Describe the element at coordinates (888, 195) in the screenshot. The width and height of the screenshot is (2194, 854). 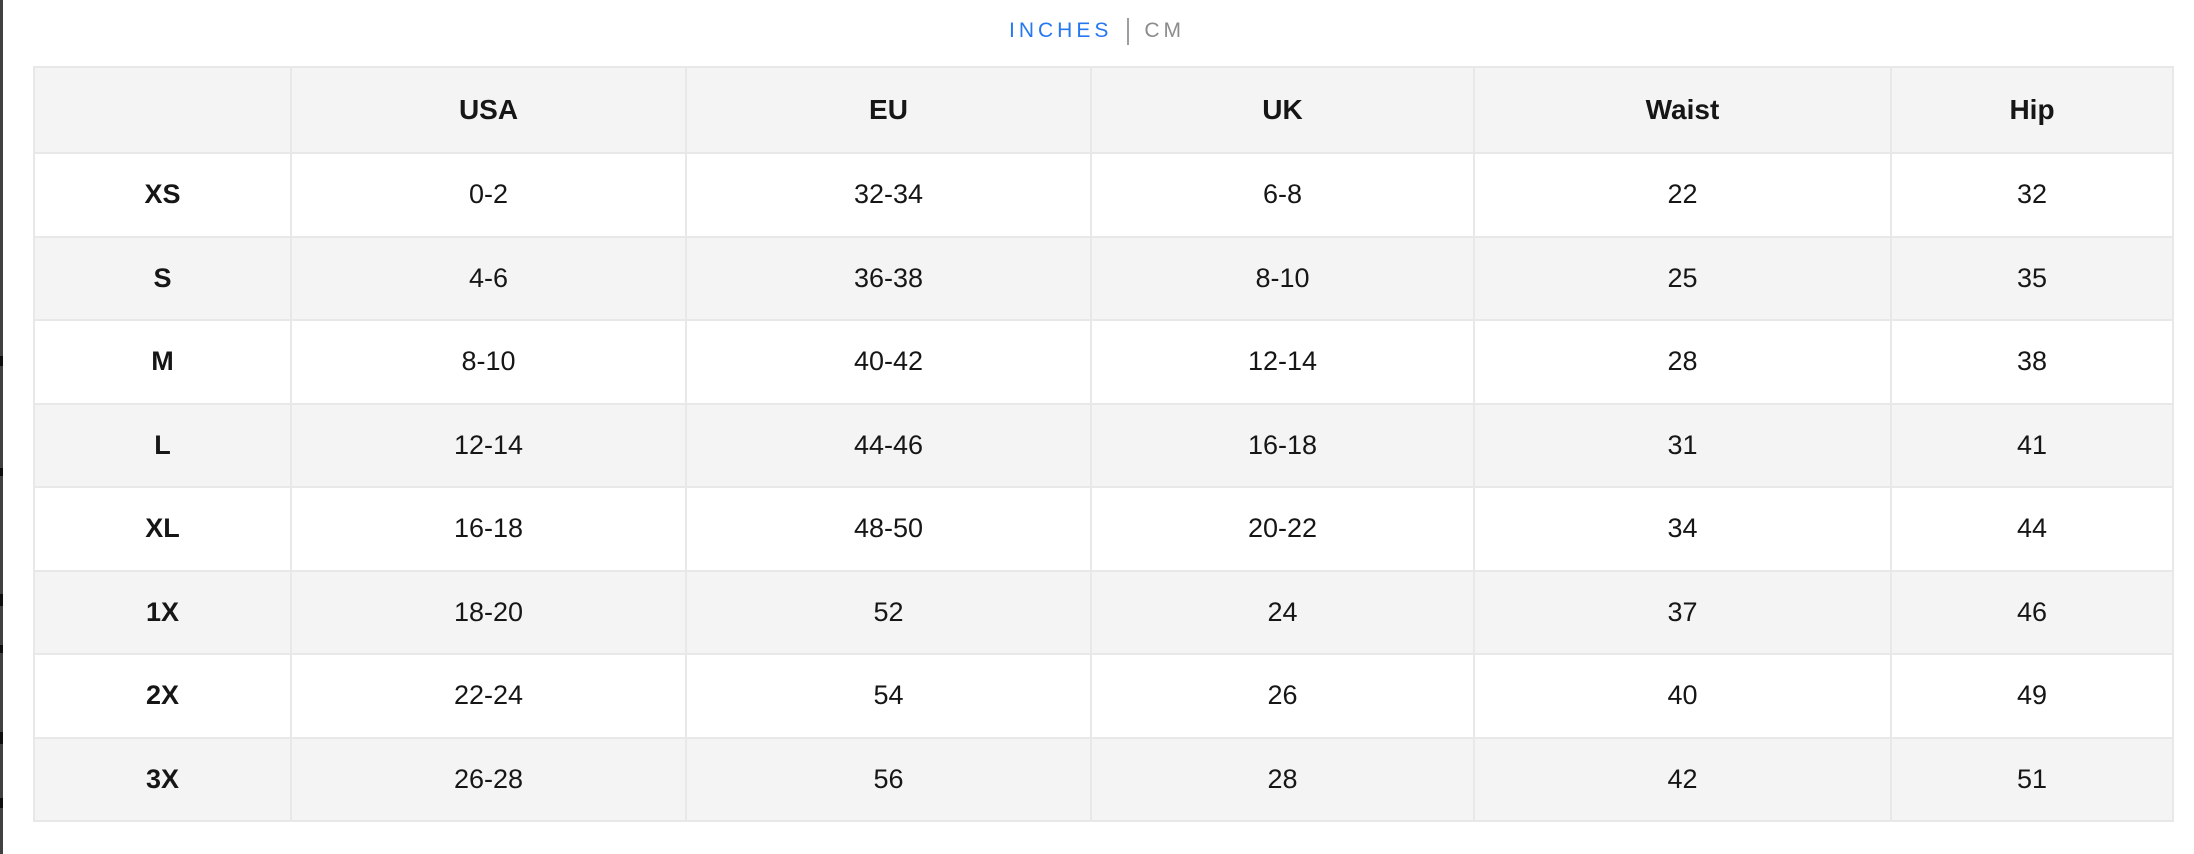
I see `table-cell: 32-34` at that location.